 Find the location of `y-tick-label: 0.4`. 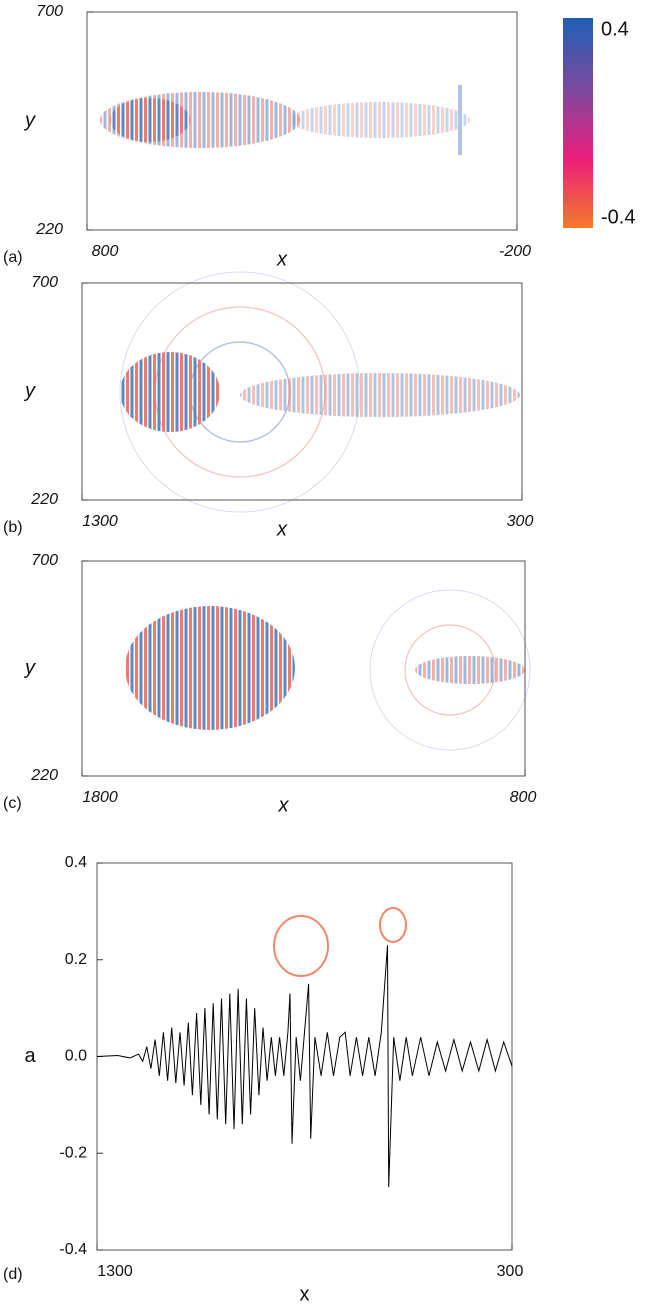

y-tick-label: 0.4 is located at coordinates (76, 862).